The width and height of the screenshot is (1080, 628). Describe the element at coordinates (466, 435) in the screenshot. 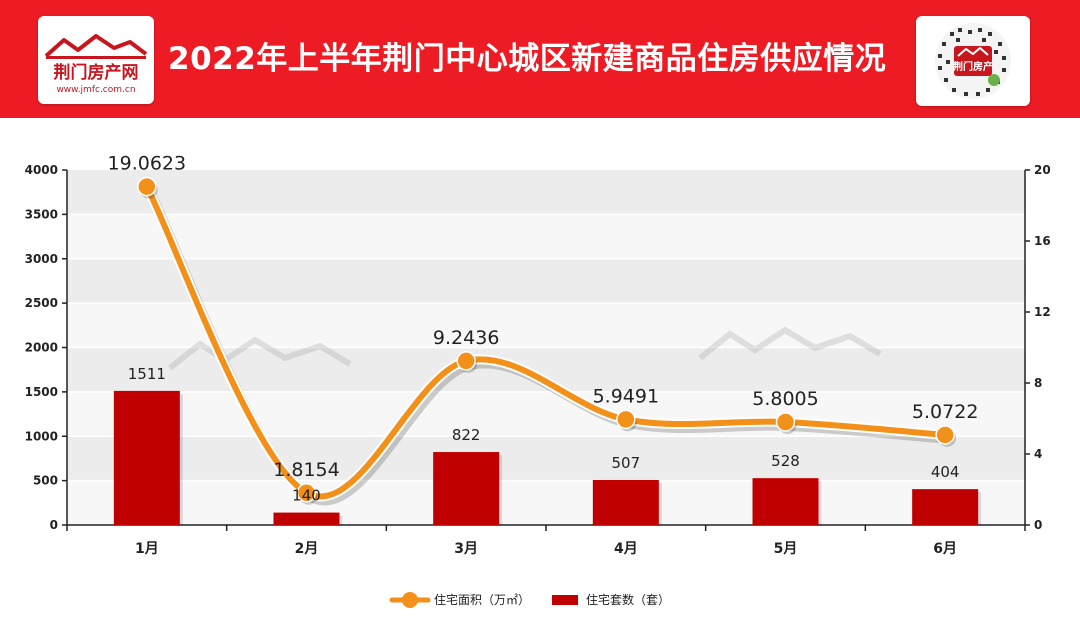

I see `bar-data-label: 822` at that location.